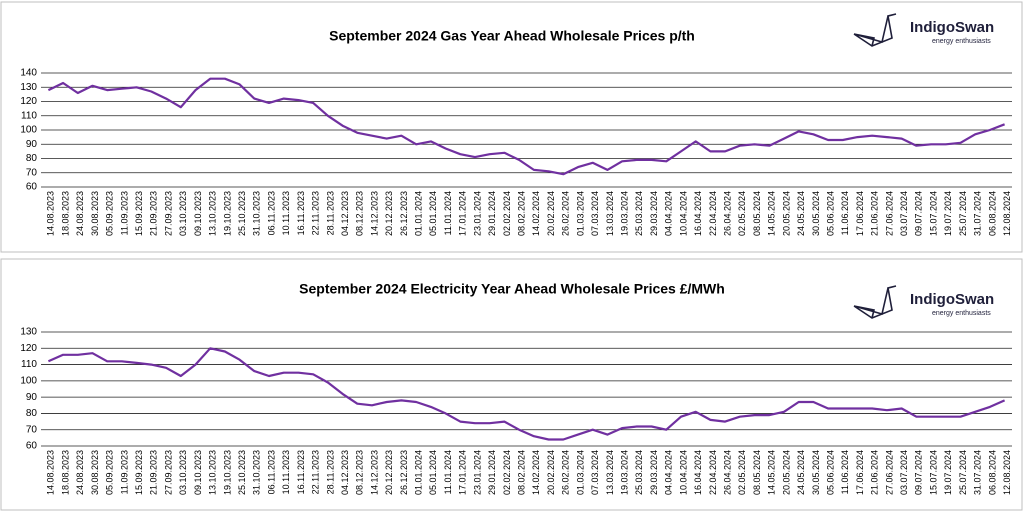  Describe the element at coordinates (389, 472) in the screenshot. I see `x-tick-label: 20.12.2023` at that location.